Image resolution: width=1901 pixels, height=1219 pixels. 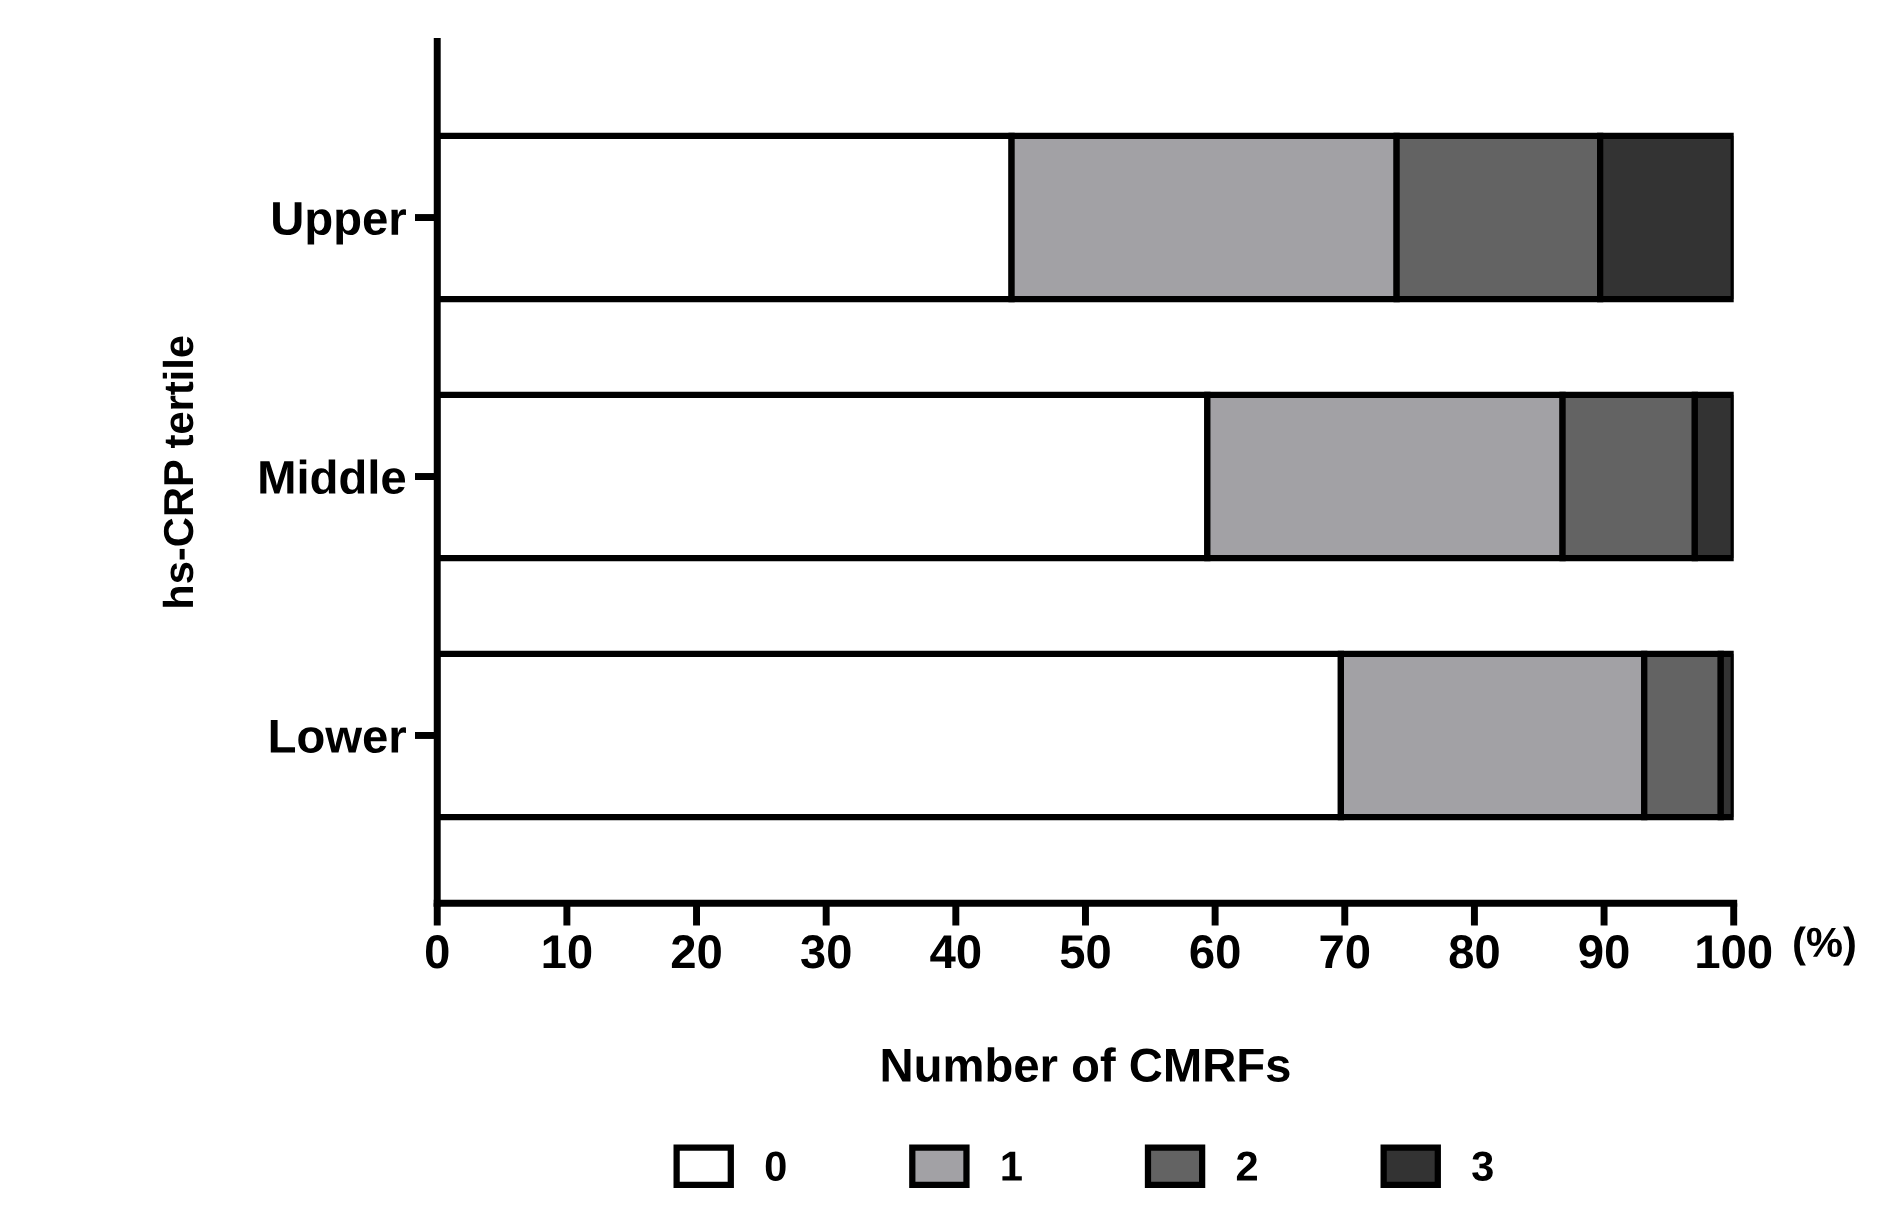 What do you see at coordinates (178, 471) in the screenshot?
I see `y-axis-title: hs-CRP tertile` at bounding box center [178, 471].